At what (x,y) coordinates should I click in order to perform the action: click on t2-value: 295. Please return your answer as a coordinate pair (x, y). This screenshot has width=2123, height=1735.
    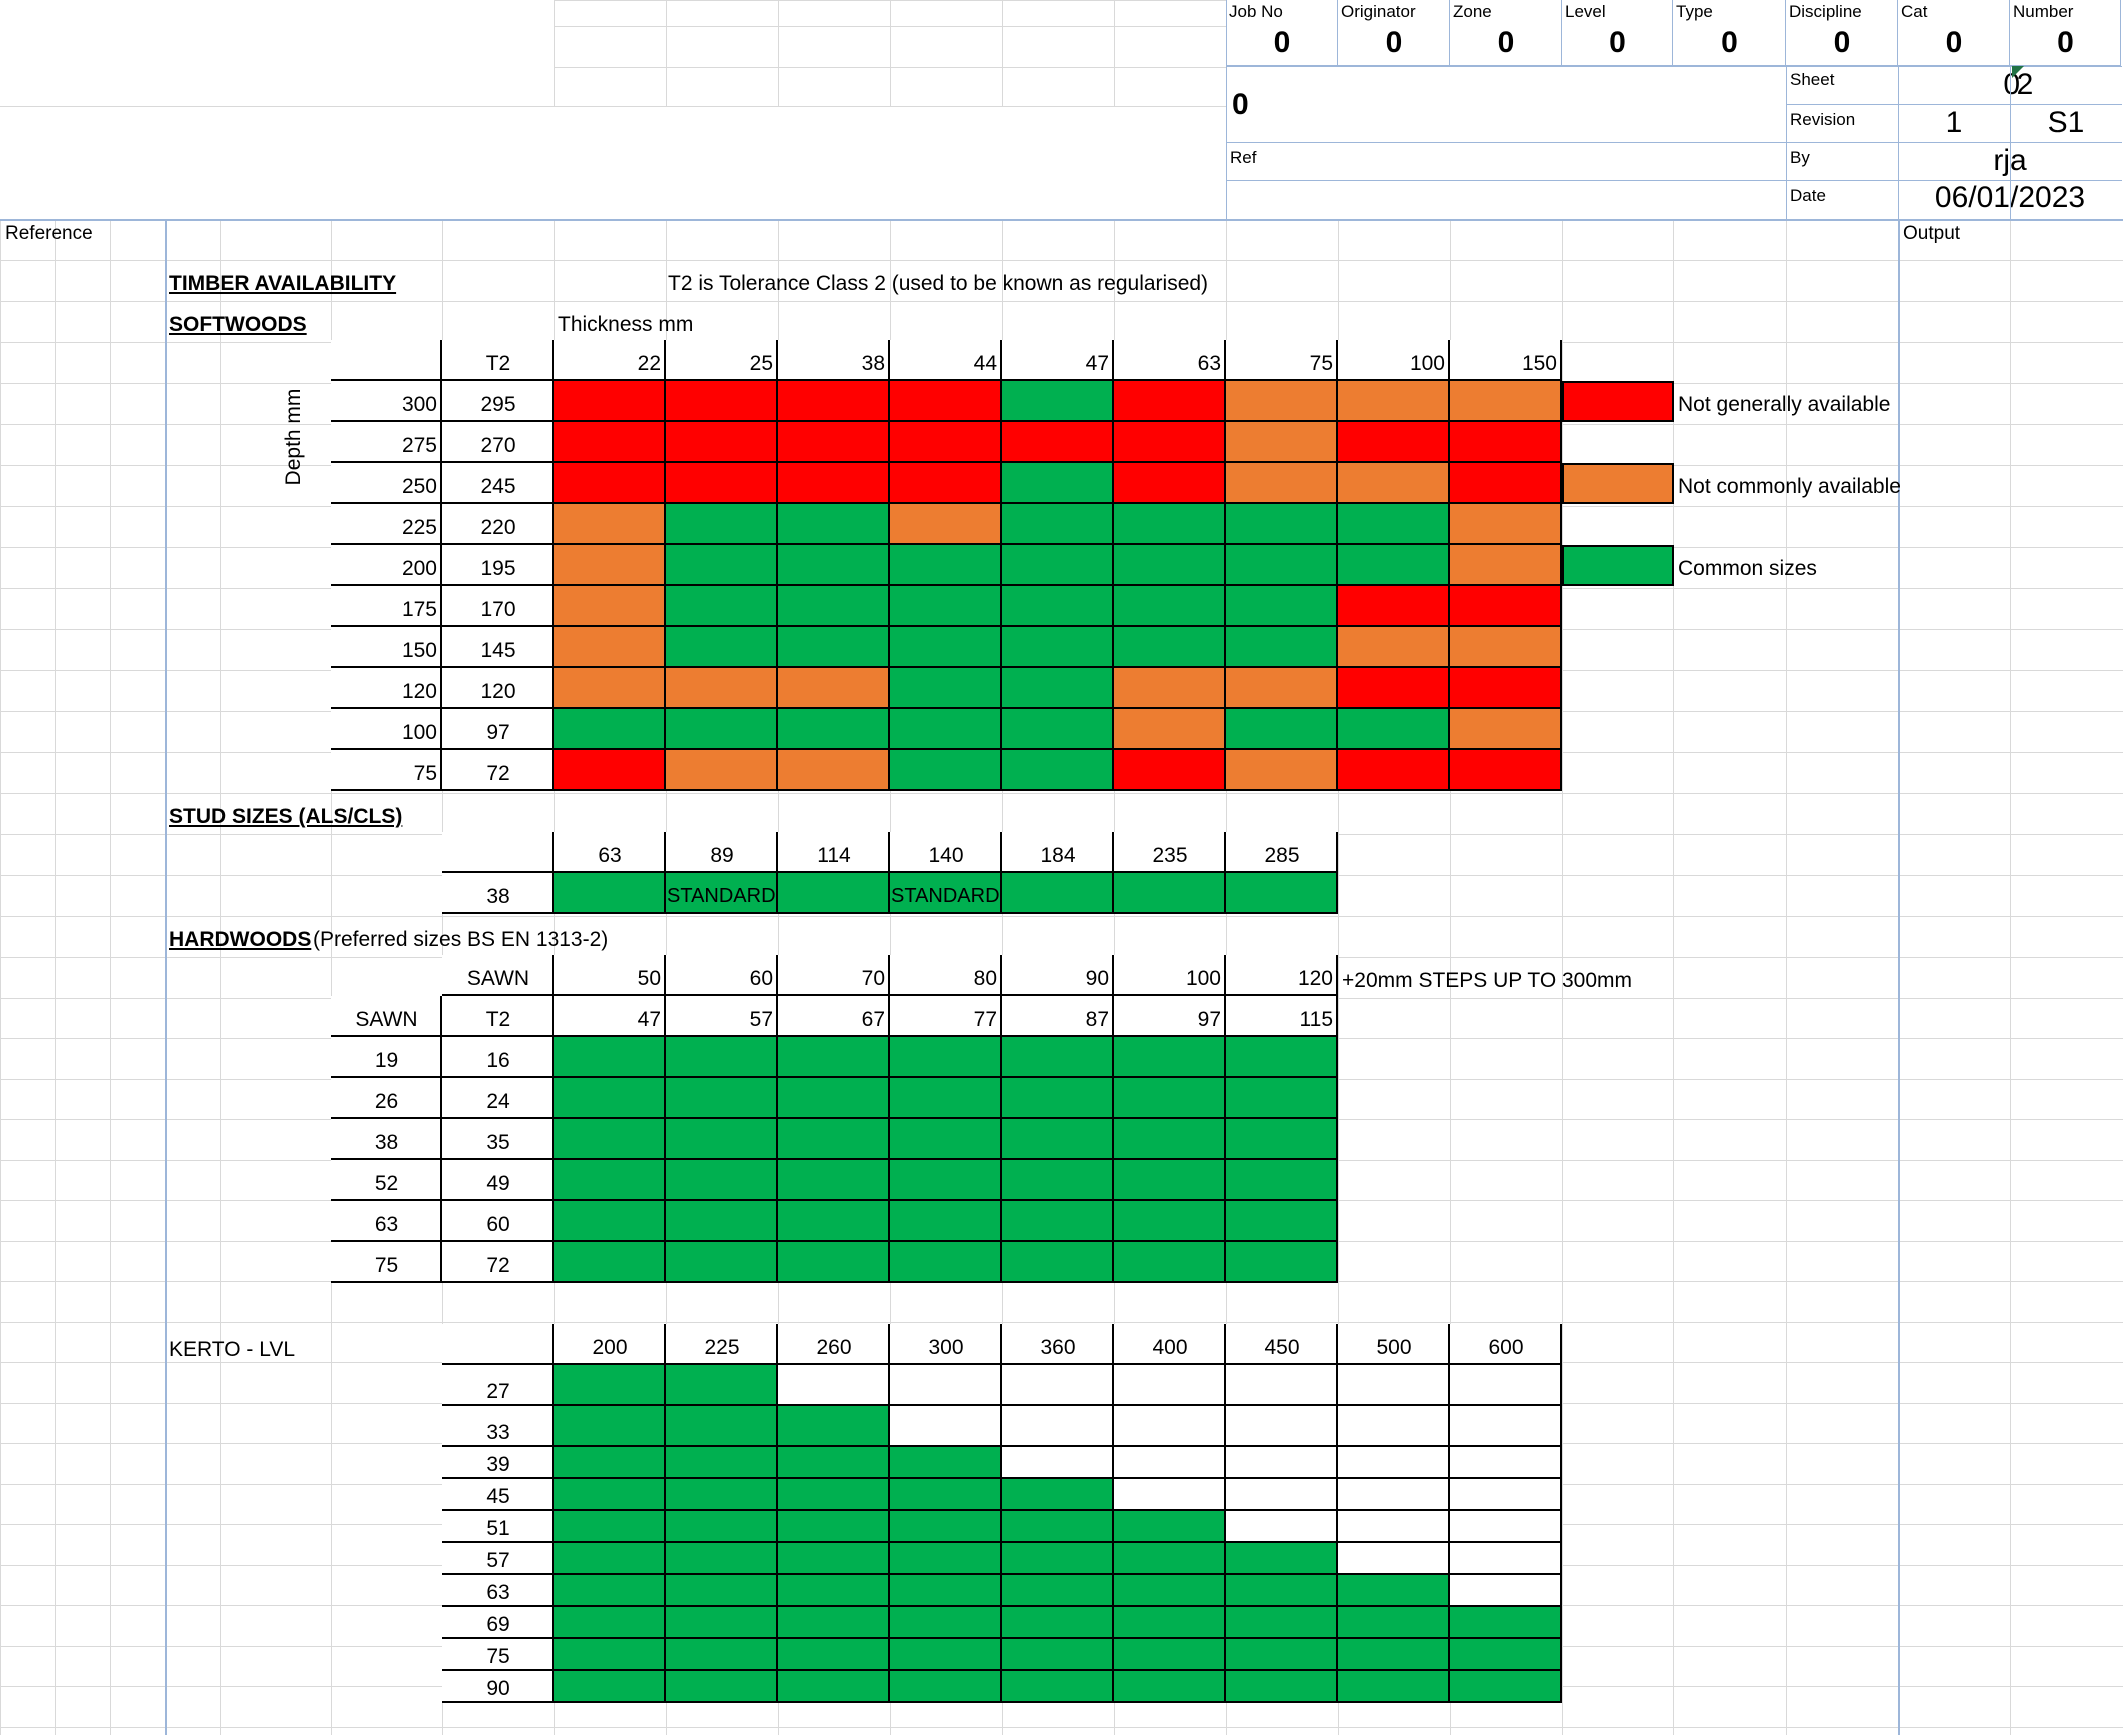
    Looking at the image, I should click on (498, 404).